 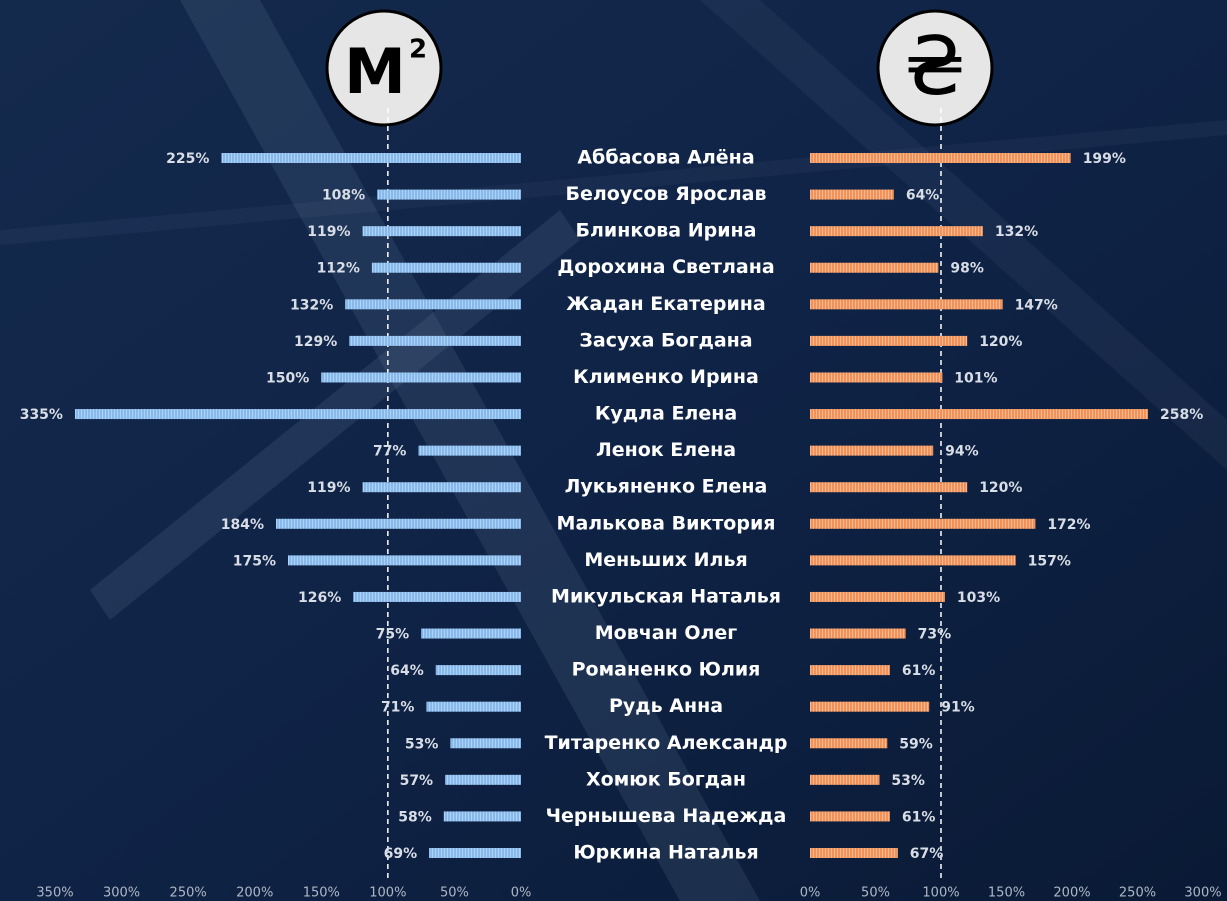 I want to click on value-label: 126%, so click(x=319, y=598).